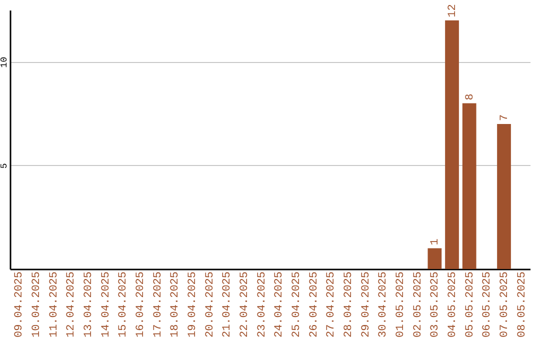 Image resolution: width=540 pixels, height=340 pixels. I want to click on x-tick-label: 21.04.2025, so click(228, 305).